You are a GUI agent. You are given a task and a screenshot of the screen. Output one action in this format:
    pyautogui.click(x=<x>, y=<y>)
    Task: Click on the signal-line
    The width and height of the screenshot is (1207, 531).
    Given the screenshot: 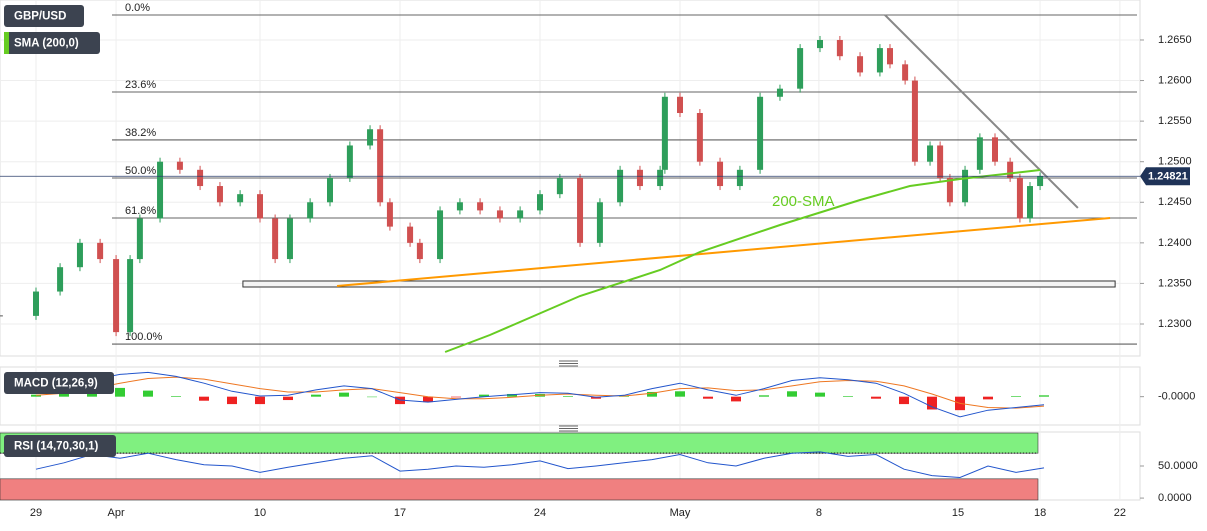 What is the action you would take?
    pyautogui.click(x=540, y=392)
    